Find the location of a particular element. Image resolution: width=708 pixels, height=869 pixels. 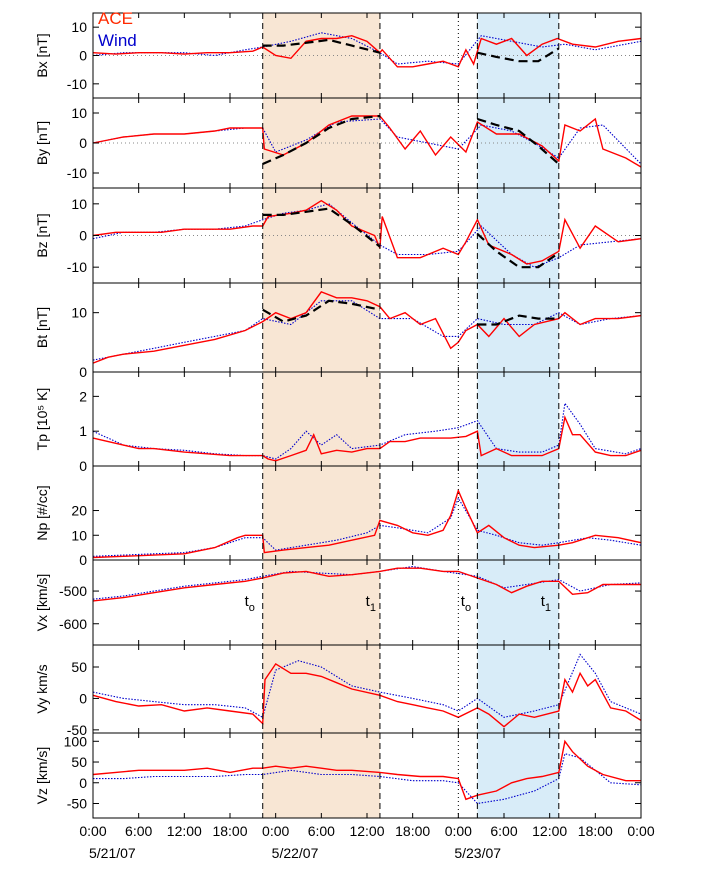

y-axis-label: Vz [km/s] is located at coordinates (42, 776).